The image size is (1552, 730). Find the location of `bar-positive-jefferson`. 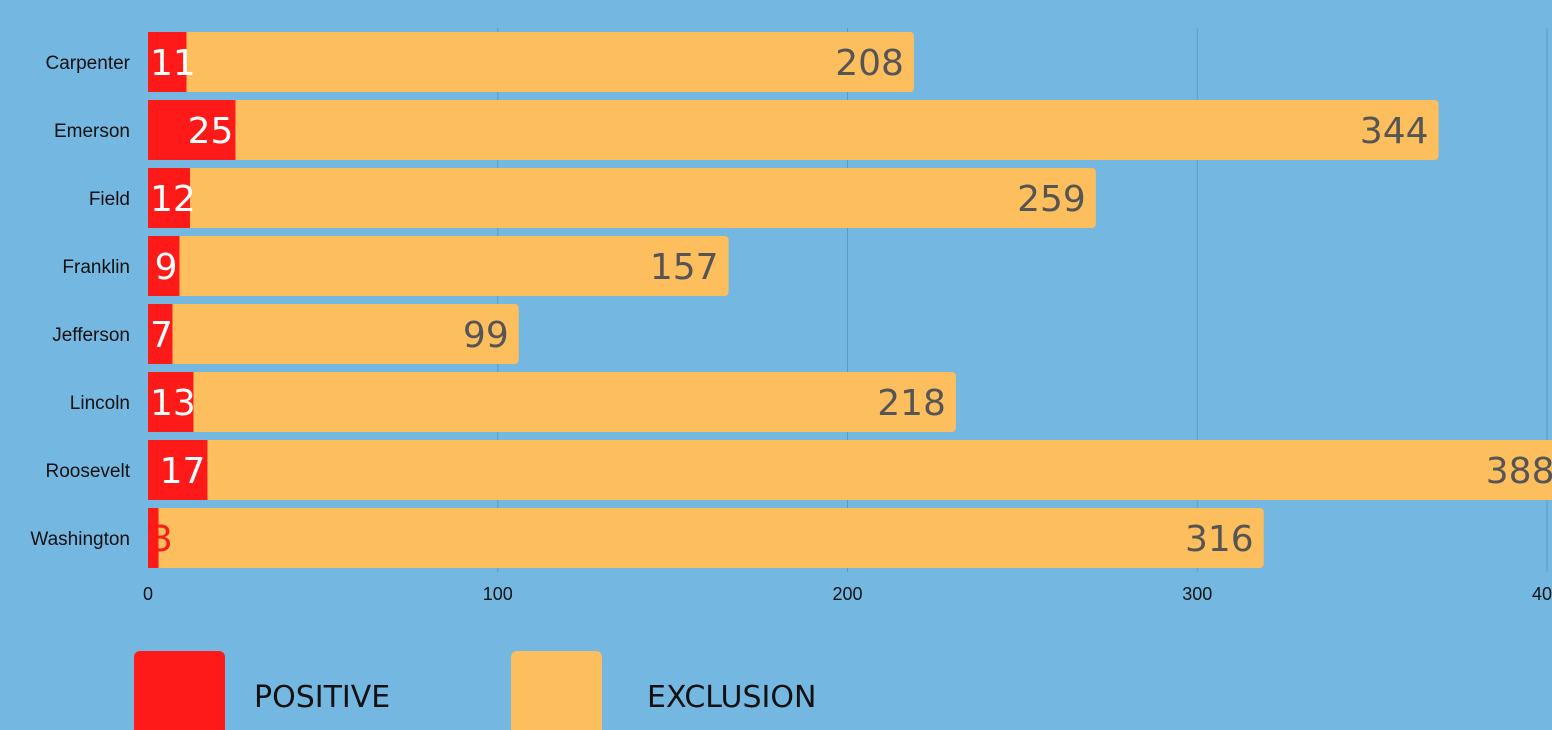

bar-positive-jefferson is located at coordinates (160, 334).